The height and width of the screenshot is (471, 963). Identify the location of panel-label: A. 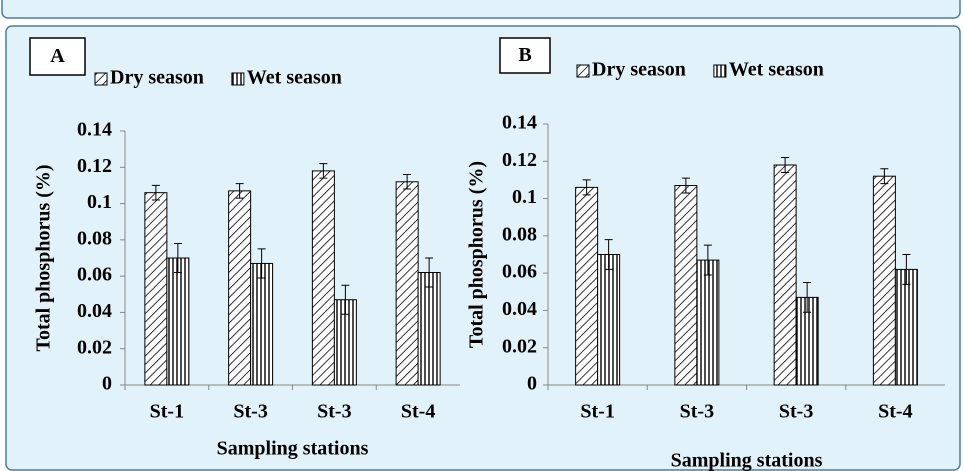
(57, 56).